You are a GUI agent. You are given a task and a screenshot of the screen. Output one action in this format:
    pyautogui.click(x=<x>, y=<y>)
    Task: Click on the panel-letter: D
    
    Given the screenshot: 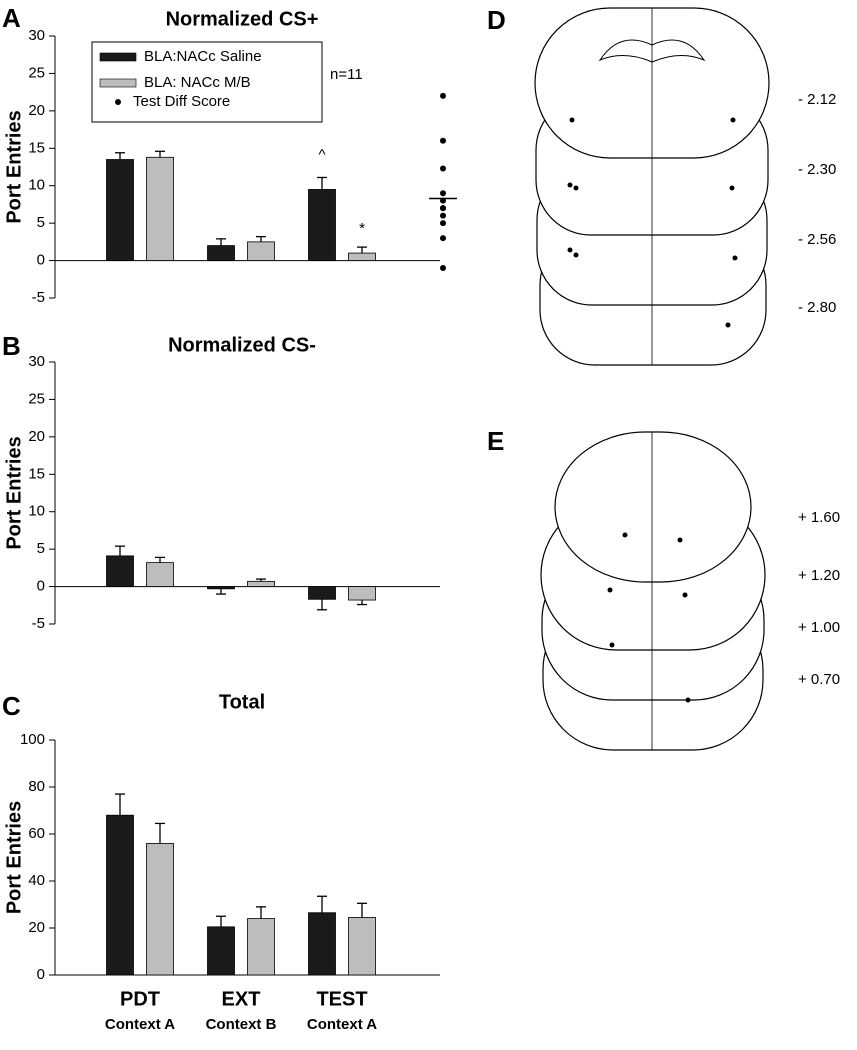 What is the action you would take?
    pyautogui.click(x=496, y=20)
    